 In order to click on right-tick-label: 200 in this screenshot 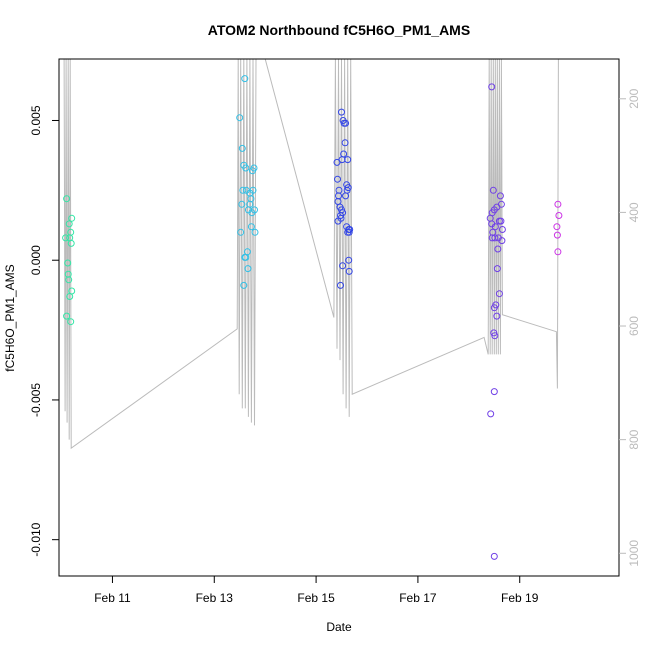, I will do `click(634, 98)`.